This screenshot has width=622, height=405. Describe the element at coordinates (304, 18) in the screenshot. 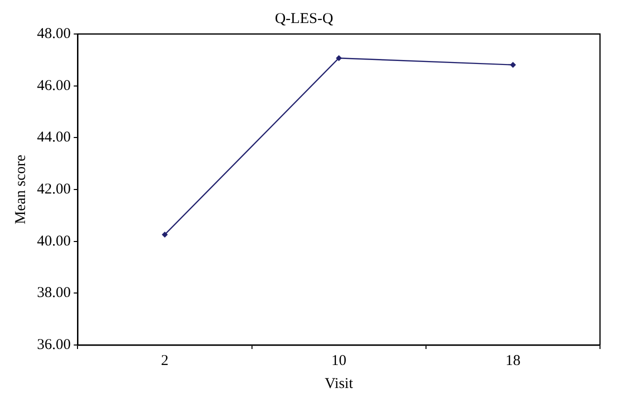

I see `chart-title: Q-LES-Q` at that location.